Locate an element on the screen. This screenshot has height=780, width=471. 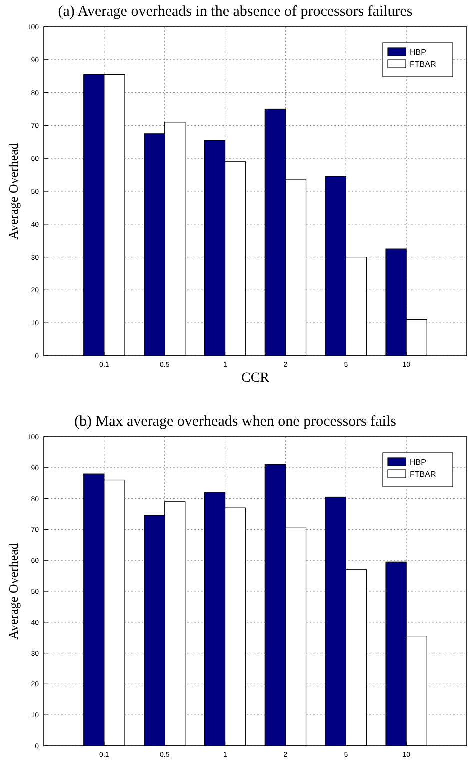
chart-title: (b) Max average overheads when one processors fails is located at coordinates (235, 422).